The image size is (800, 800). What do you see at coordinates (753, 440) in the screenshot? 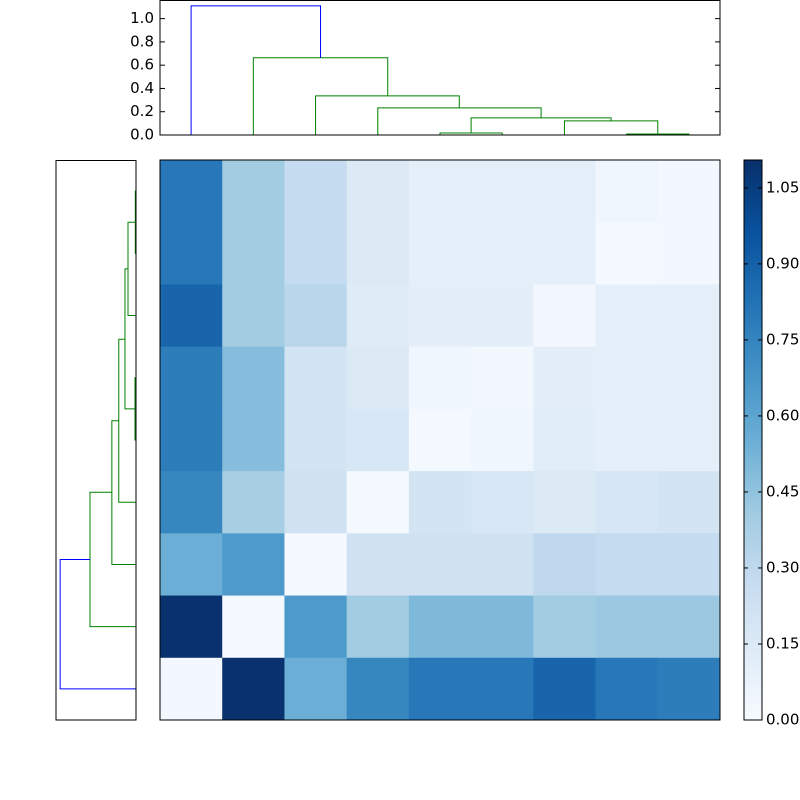
I see `colorbar` at bounding box center [753, 440].